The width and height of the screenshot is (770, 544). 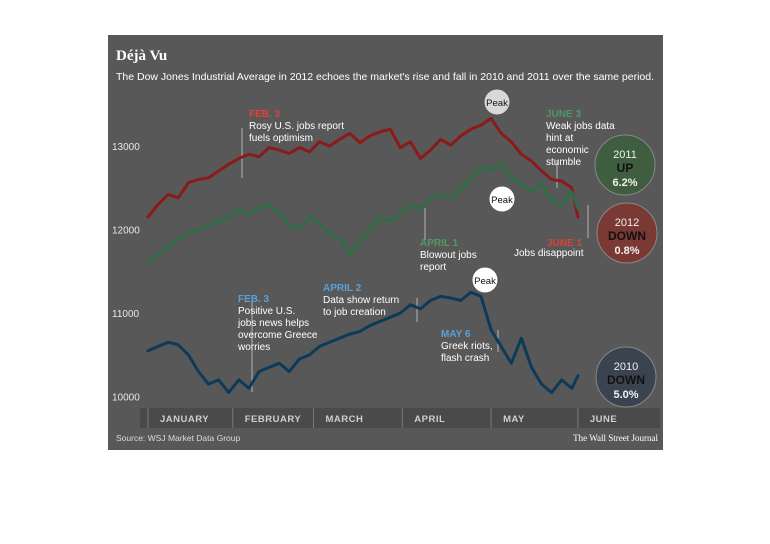 What do you see at coordinates (126, 314) in the screenshot?
I see `y-tick-label: 11000` at bounding box center [126, 314].